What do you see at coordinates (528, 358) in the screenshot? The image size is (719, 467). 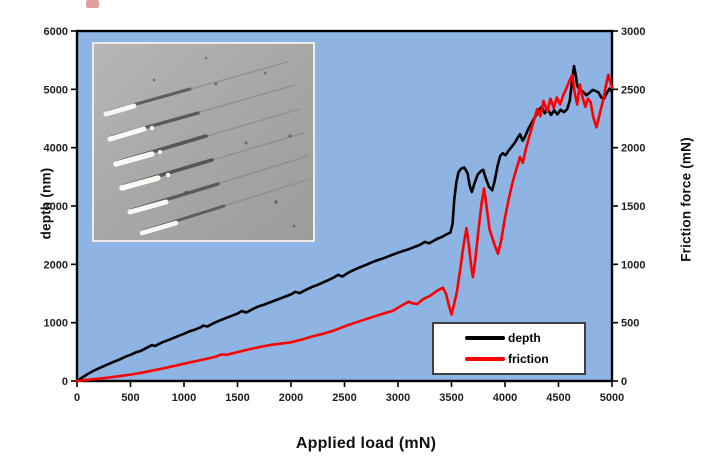 I see `legend-label-friction: friction` at bounding box center [528, 358].